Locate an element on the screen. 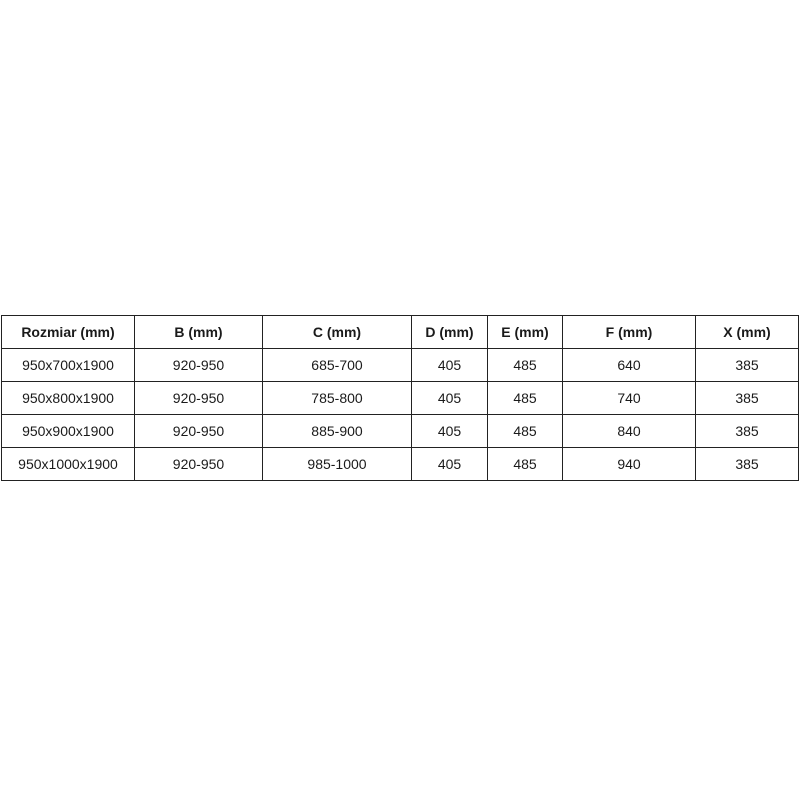 The image size is (800, 800). column-header: Rozmiar (mm) is located at coordinates (68, 332).